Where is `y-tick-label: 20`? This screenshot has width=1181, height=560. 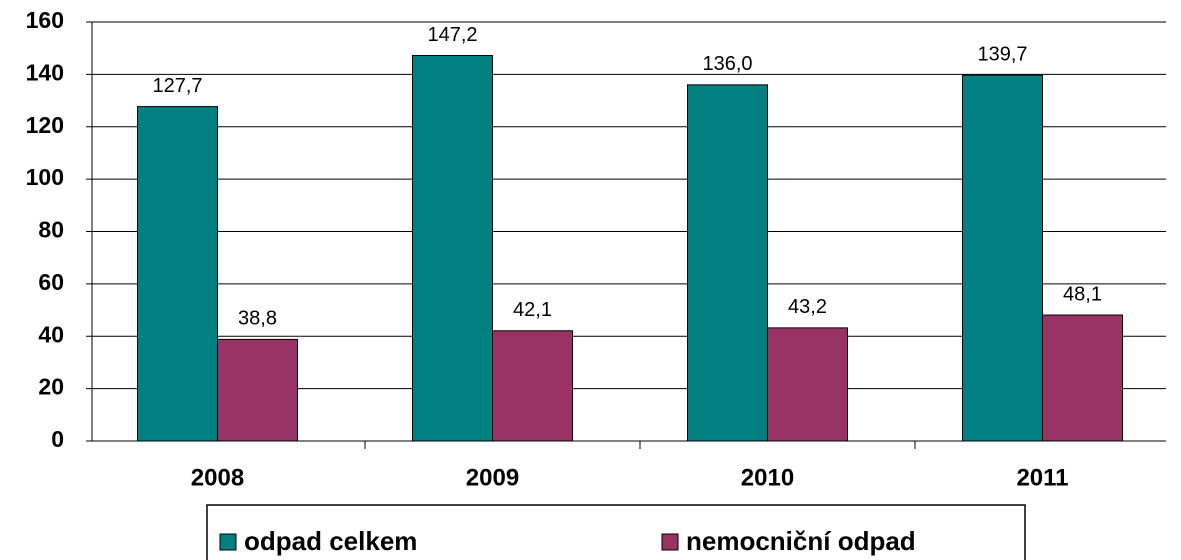
y-tick-label: 20 is located at coordinates (51, 387).